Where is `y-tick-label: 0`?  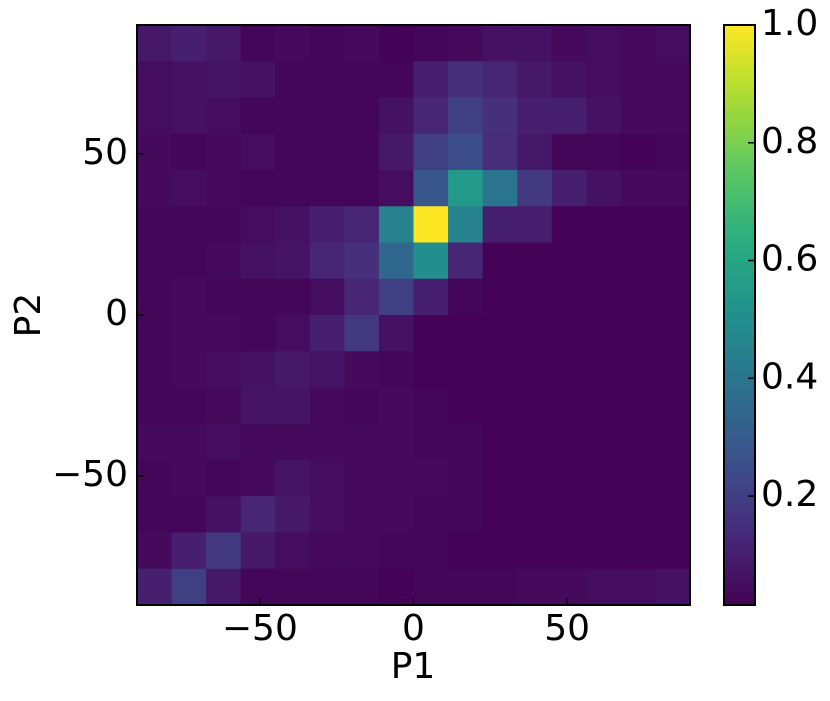 y-tick-label: 0 is located at coordinates (116, 313).